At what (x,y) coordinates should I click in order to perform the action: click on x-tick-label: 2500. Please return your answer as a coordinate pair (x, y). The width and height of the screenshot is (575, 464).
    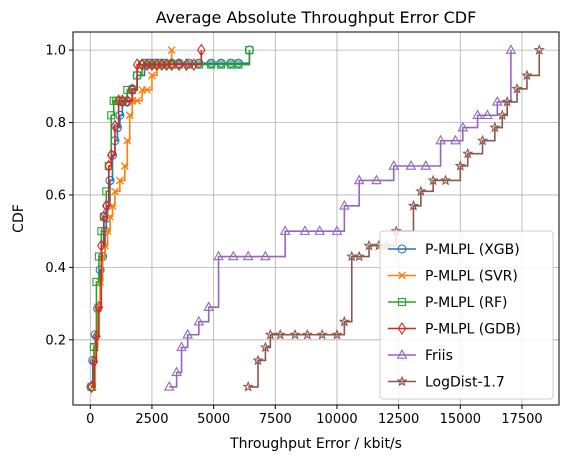
    Looking at the image, I should click on (151, 419).